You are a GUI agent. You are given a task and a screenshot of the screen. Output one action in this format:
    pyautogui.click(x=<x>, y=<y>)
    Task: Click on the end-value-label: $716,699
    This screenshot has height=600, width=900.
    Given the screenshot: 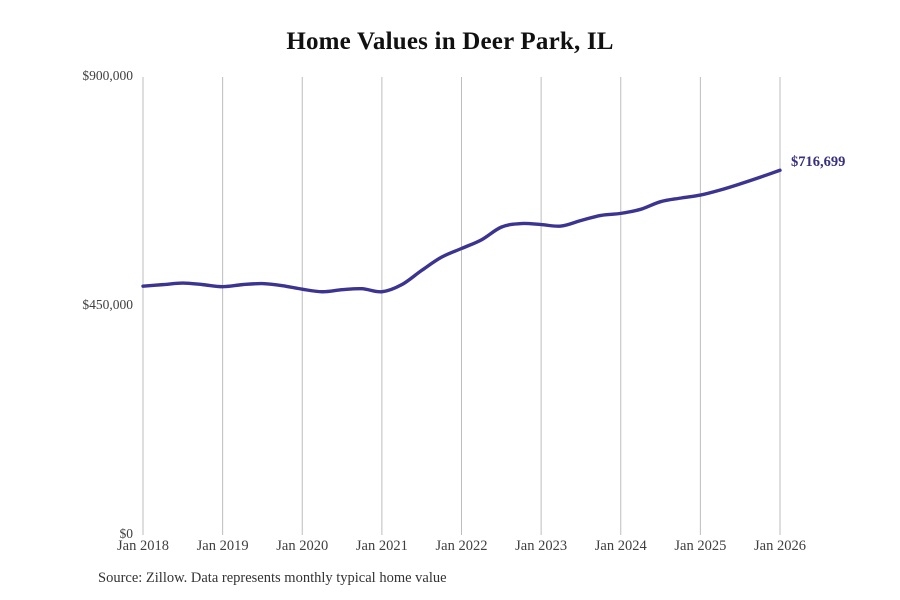 What is the action you would take?
    pyautogui.click(x=818, y=162)
    